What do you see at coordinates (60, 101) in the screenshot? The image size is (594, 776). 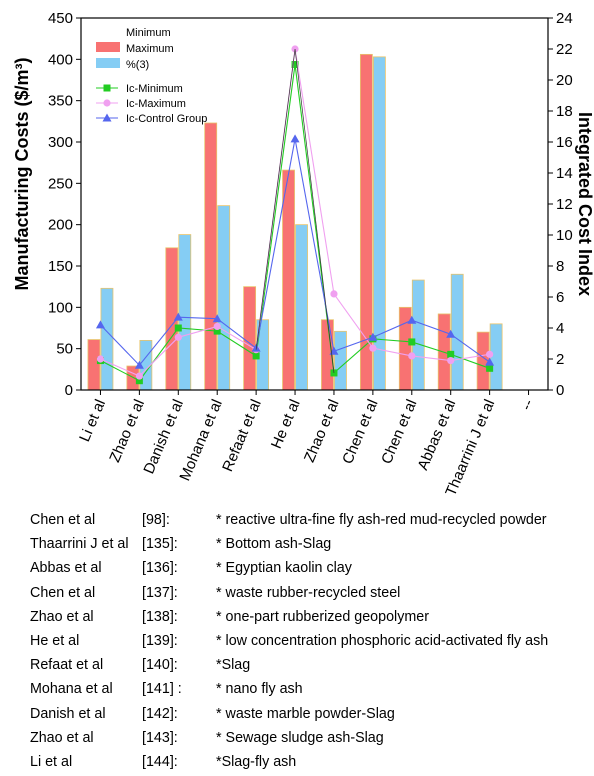 I see `left-tick-label-7: 350` at bounding box center [60, 101].